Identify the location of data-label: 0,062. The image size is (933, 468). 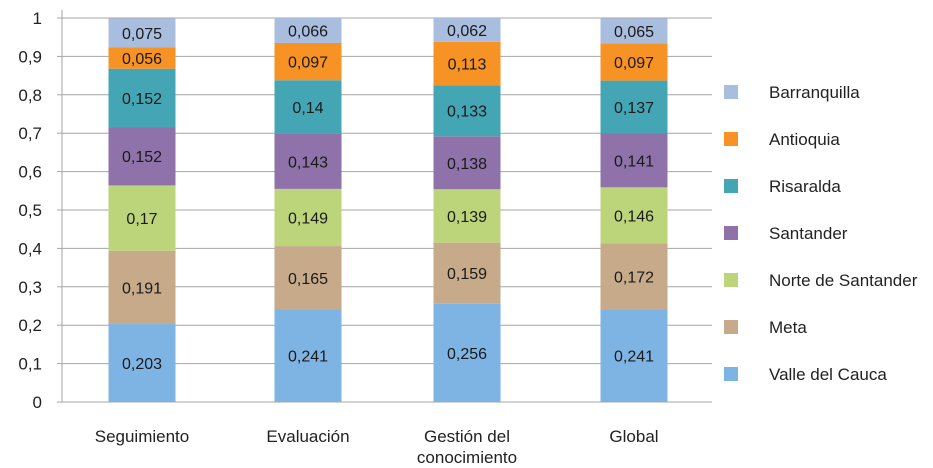
(467, 31).